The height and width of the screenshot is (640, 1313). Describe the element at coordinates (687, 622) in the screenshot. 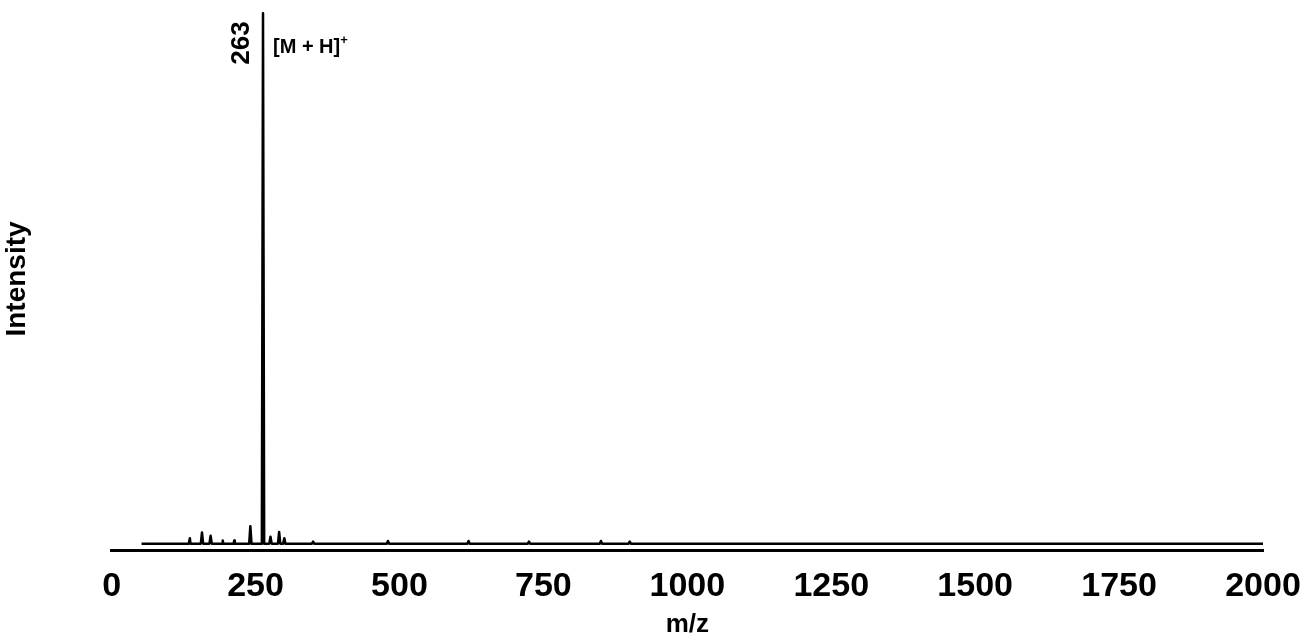

I see `x-axis-title: m/z` at that location.